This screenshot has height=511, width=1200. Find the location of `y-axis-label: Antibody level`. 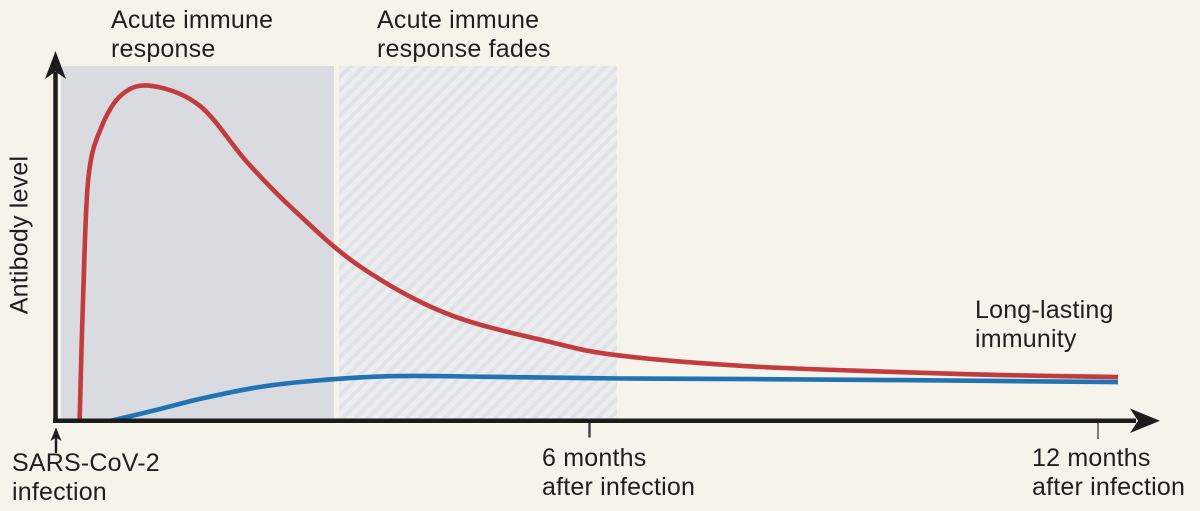

y-axis-label: Antibody level is located at coordinates (19, 235).